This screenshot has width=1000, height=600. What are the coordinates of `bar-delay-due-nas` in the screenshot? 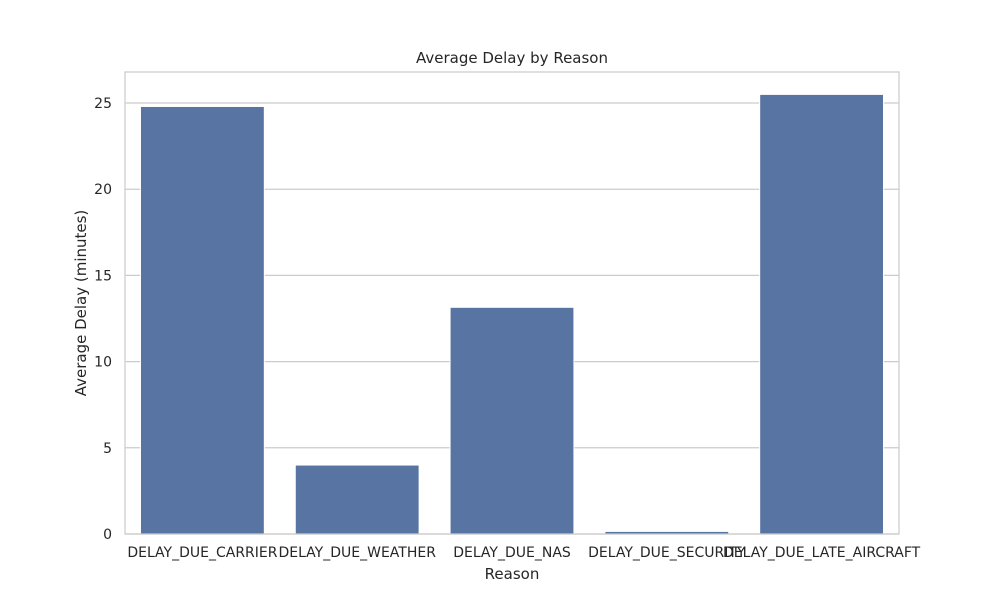 It's located at (512, 420).